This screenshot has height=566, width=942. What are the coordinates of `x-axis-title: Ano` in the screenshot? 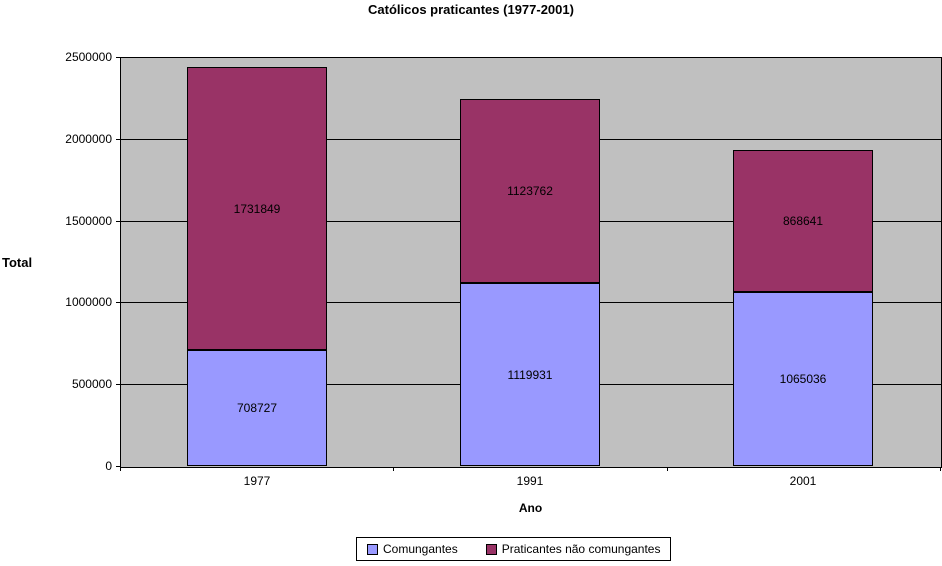 It's located at (530, 508).